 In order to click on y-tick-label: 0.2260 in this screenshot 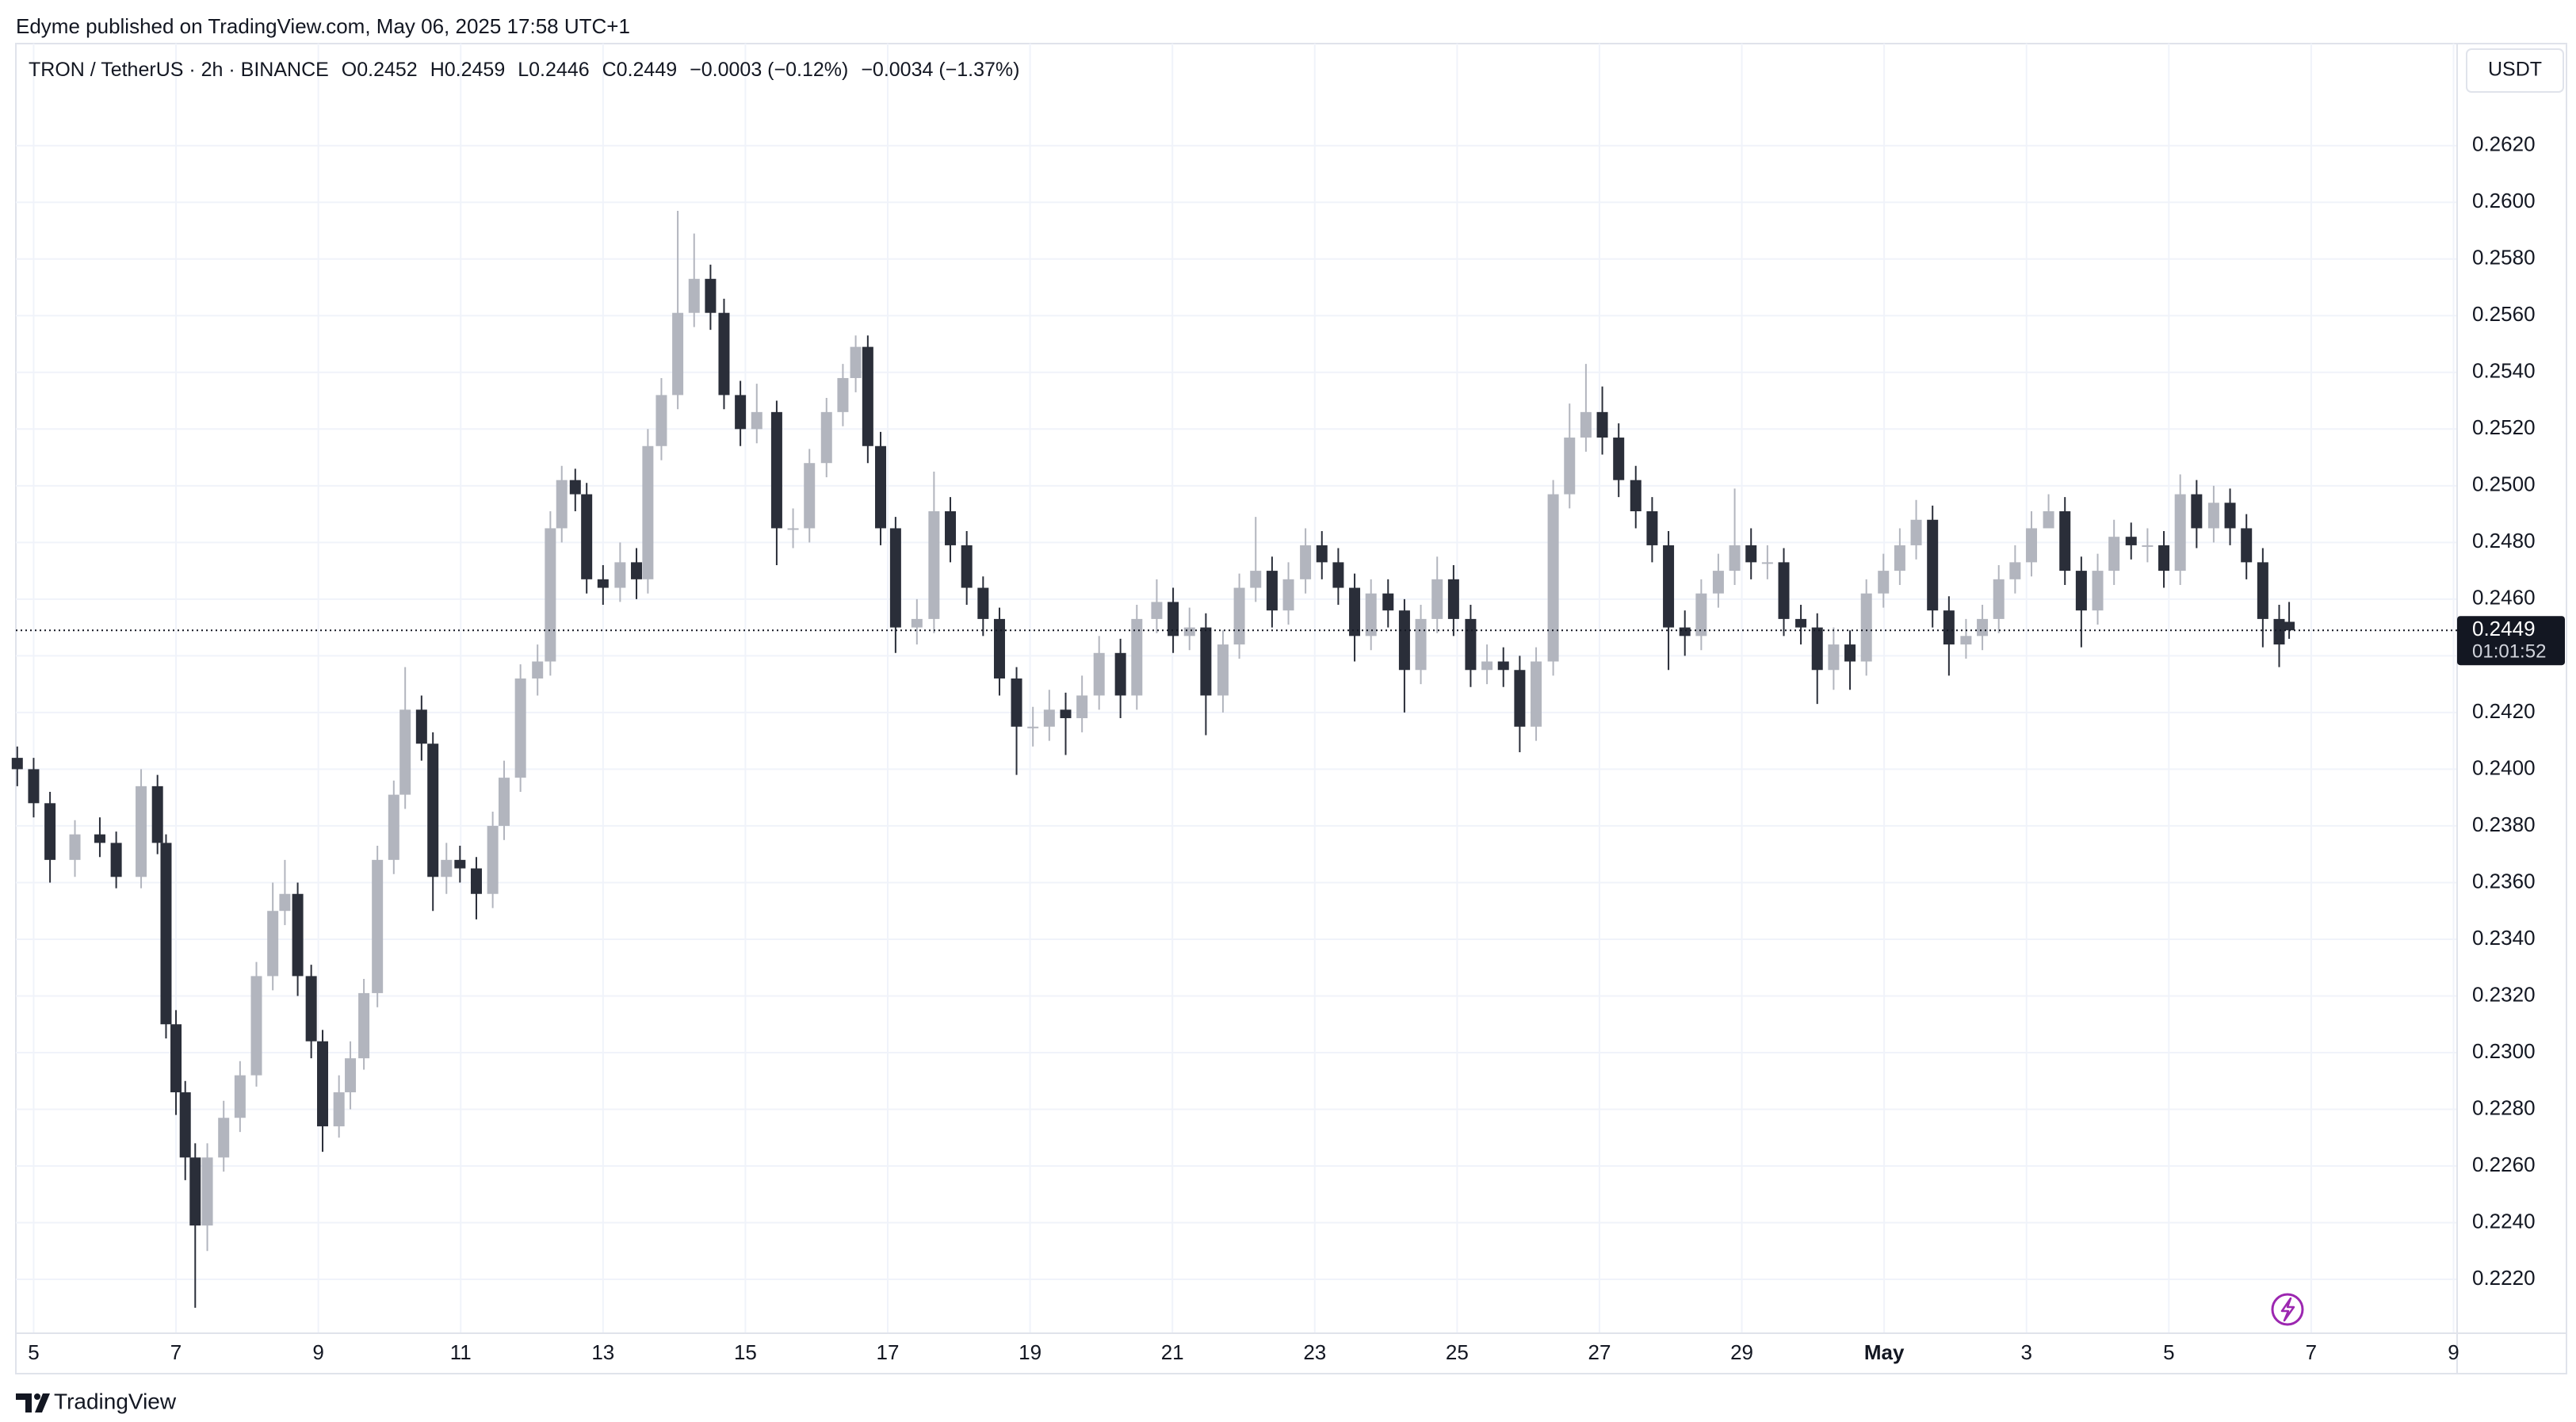, I will do `click(2504, 1164)`.